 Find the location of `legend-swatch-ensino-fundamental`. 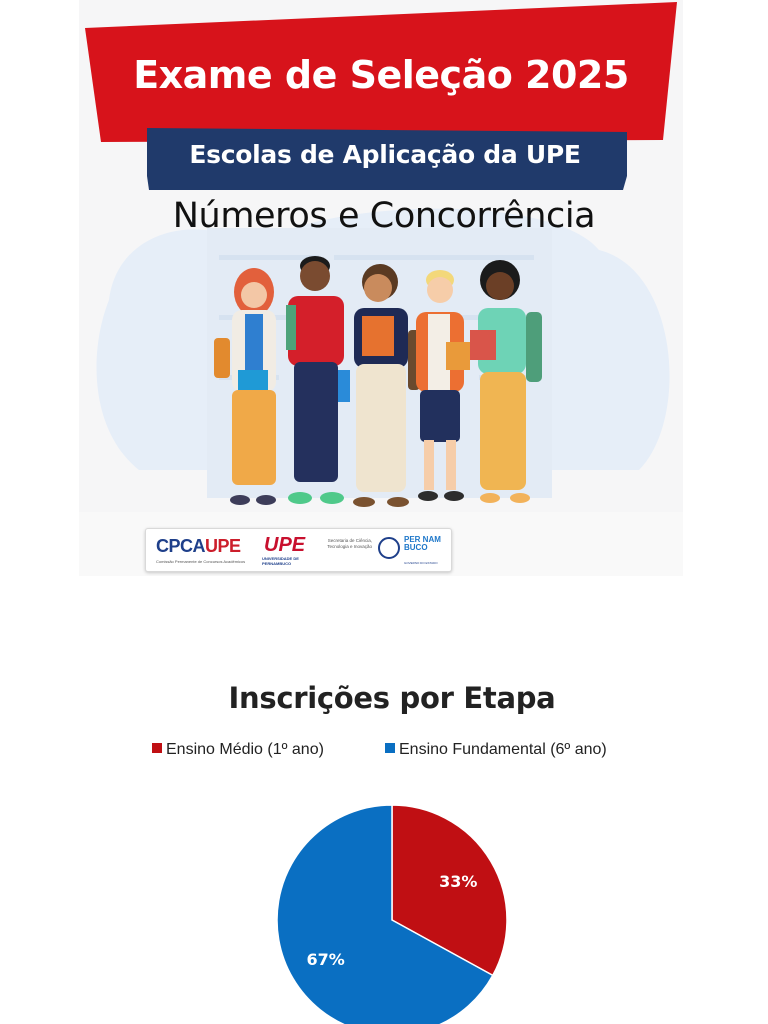

legend-swatch-ensino-fundamental is located at coordinates (390, 748).